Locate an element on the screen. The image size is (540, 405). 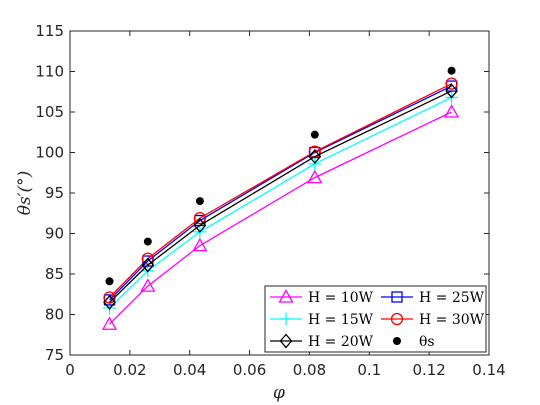
legend-label: H = 30W is located at coordinates (452, 320).